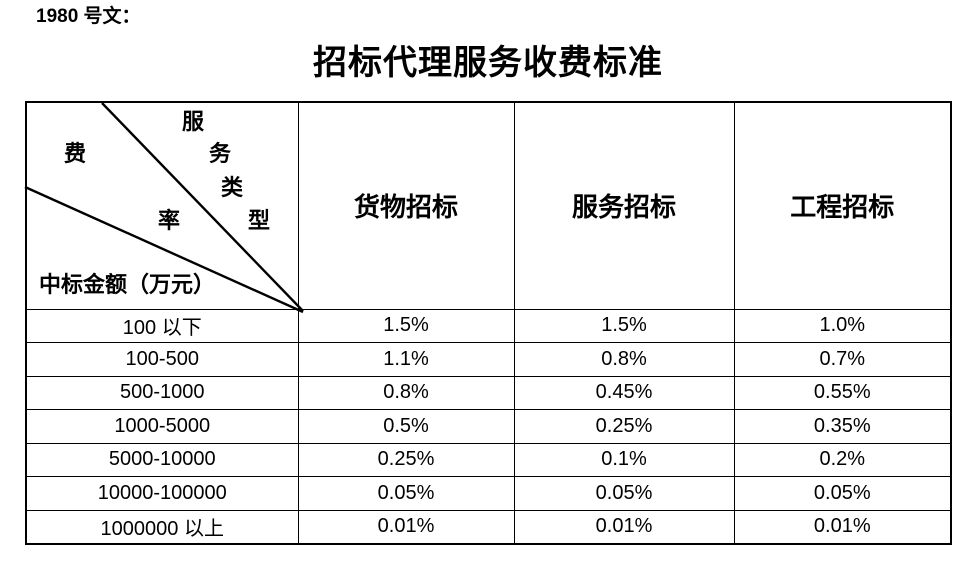  I want to click on rate-cell-goods: 0.5%, so click(406, 426).